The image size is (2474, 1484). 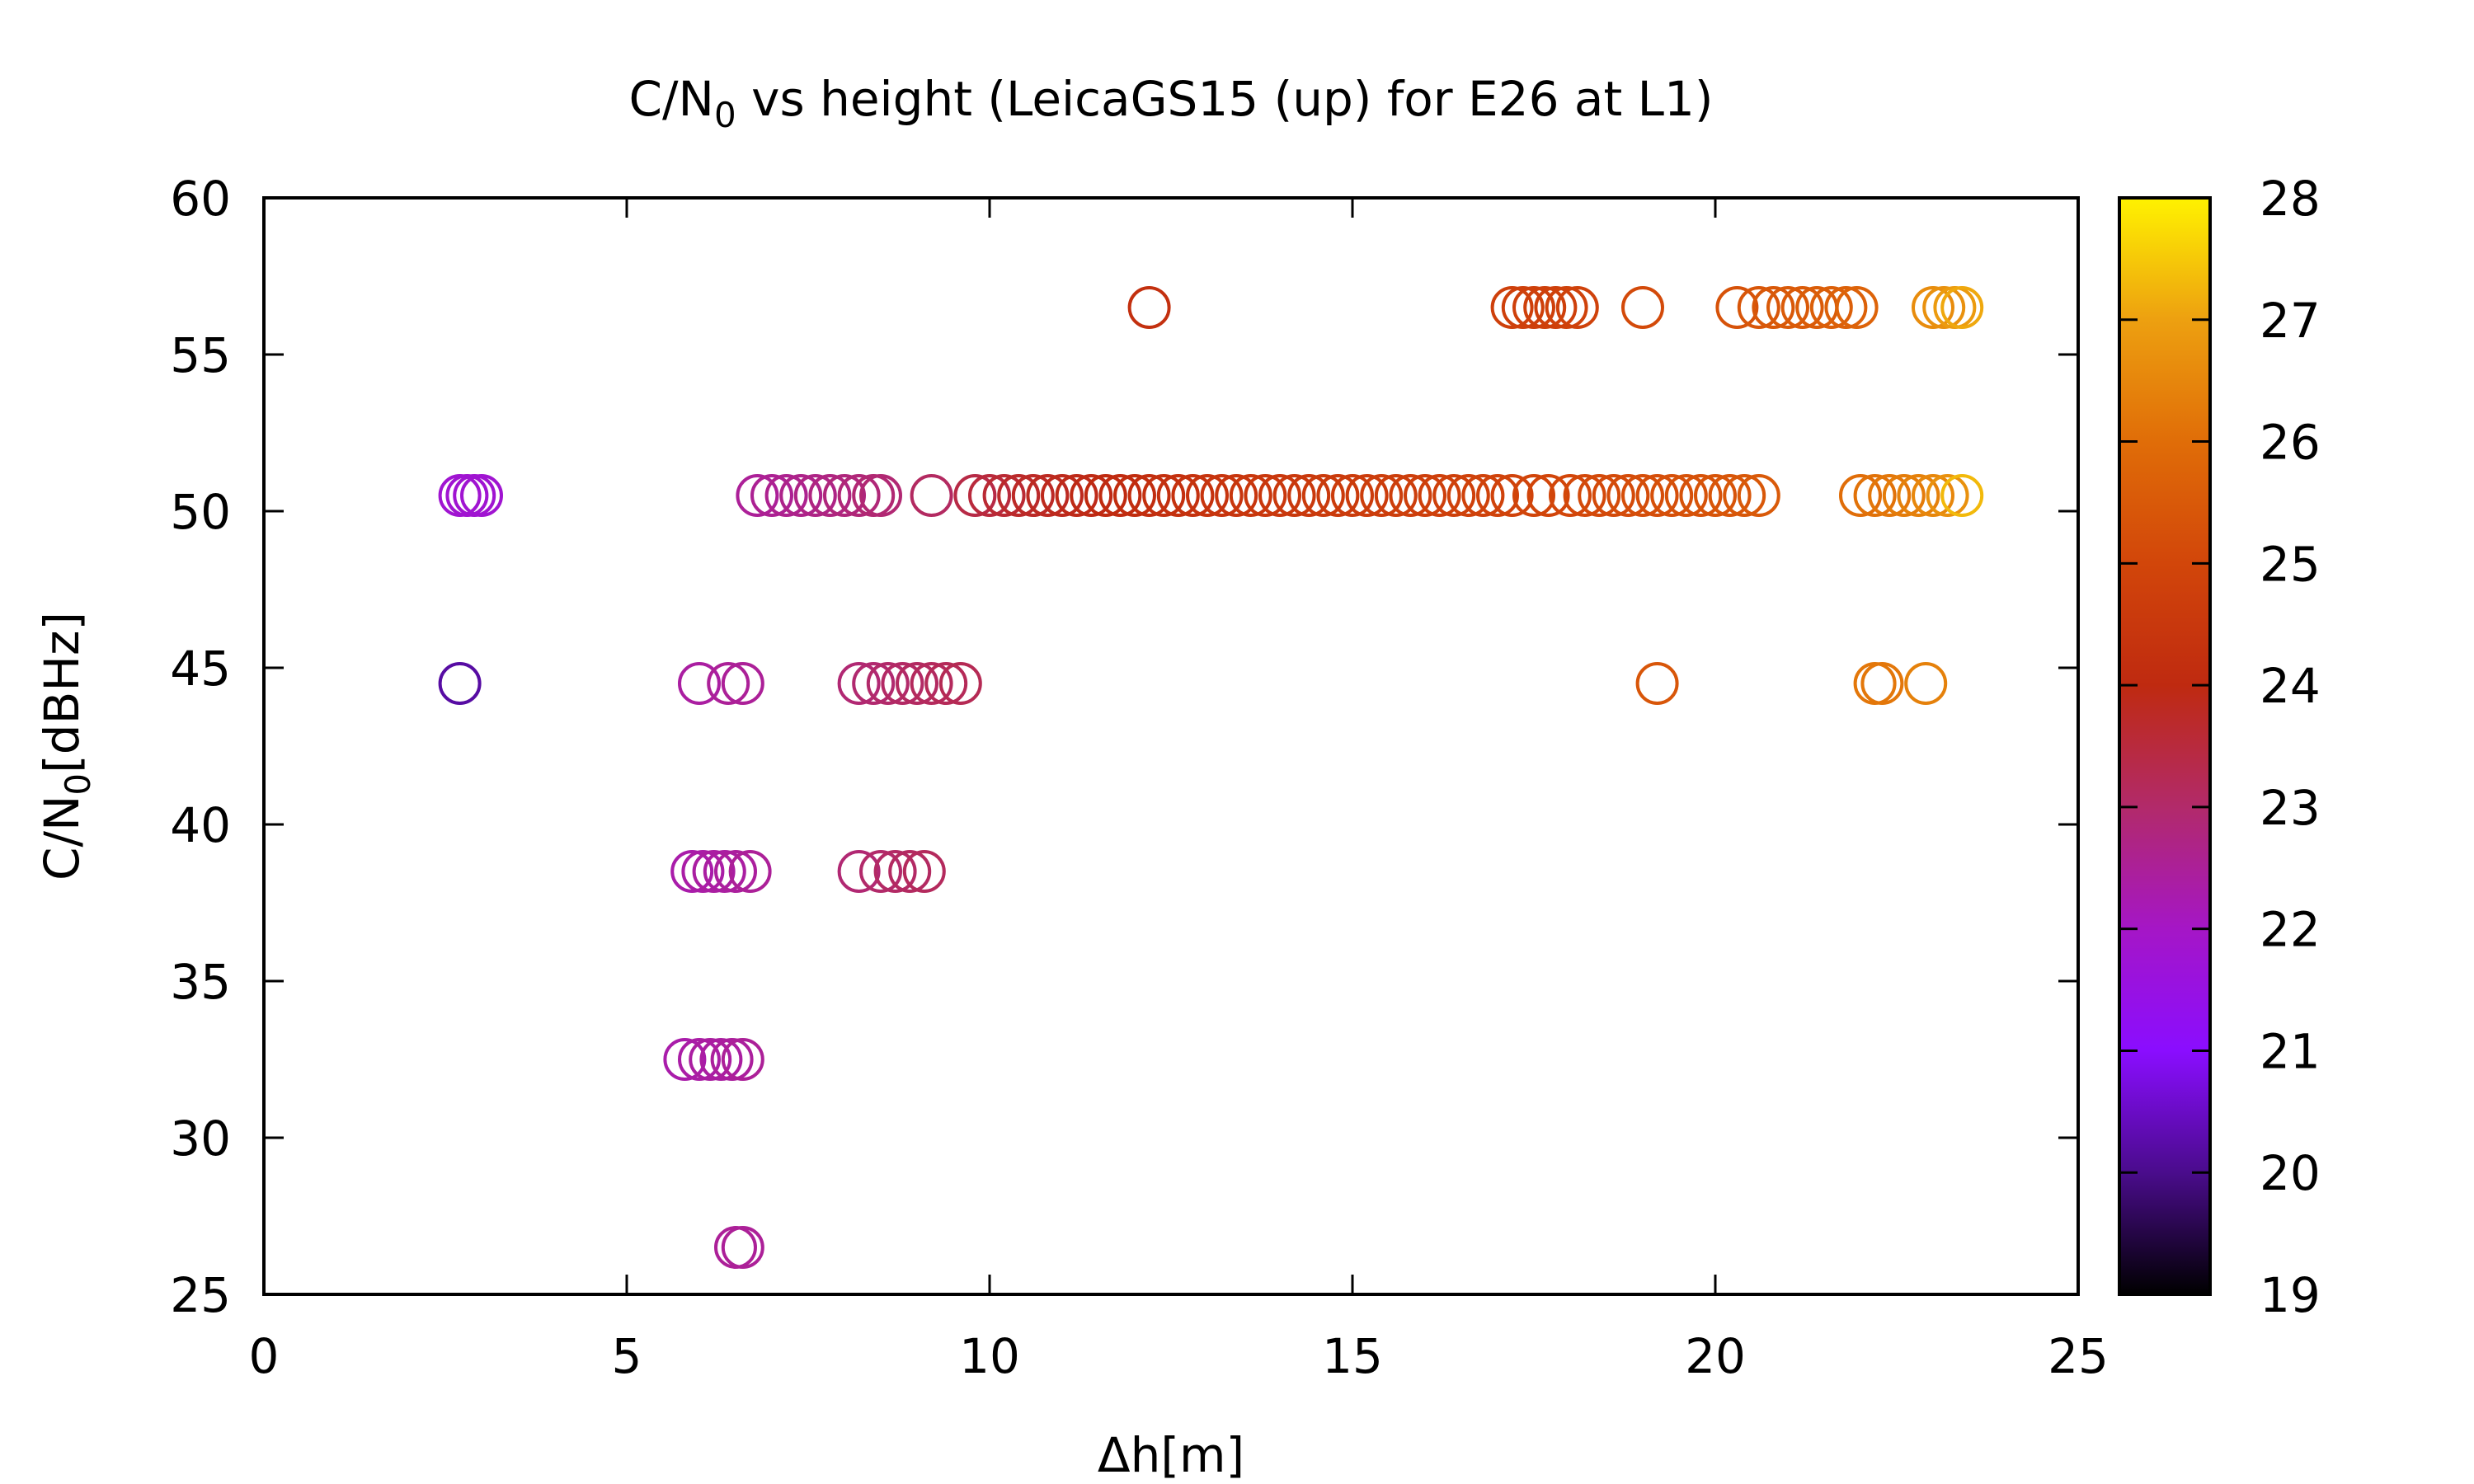 What do you see at coordinates (989, 1356) in the screenshot?
I see `x-tick-label: 10` at bounding box center [989, 1356].